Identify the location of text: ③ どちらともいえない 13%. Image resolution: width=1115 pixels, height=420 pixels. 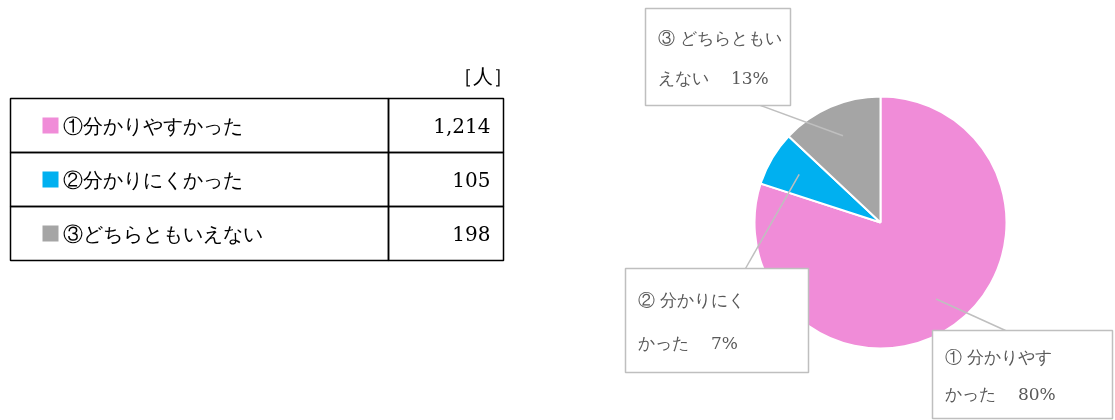
(719, 58).